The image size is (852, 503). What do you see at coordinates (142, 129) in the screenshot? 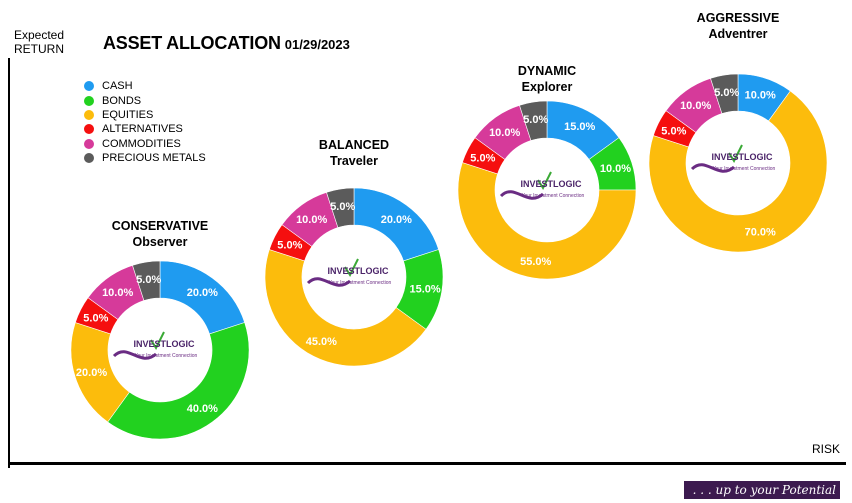
I see `legend-label: ALTERNATIVES` at bounding box center [142, 129].